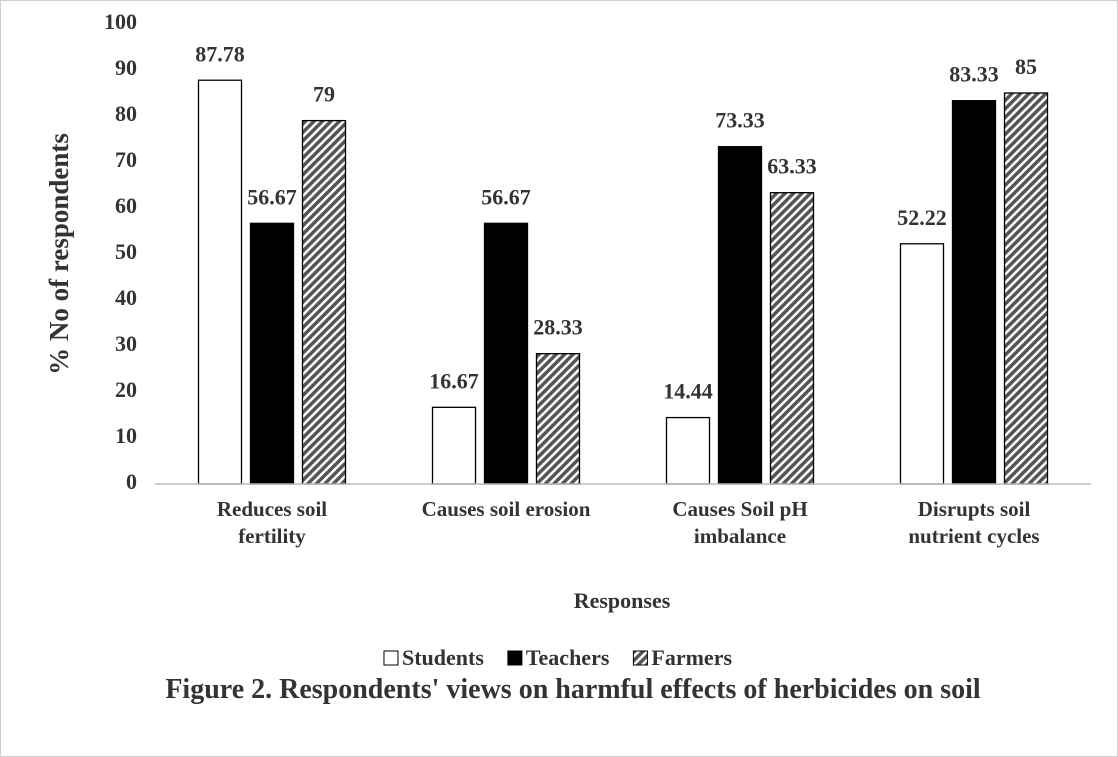 This screenshot has height=757, width=1118. I want to click on legend-label: Students, so click(443, 657).